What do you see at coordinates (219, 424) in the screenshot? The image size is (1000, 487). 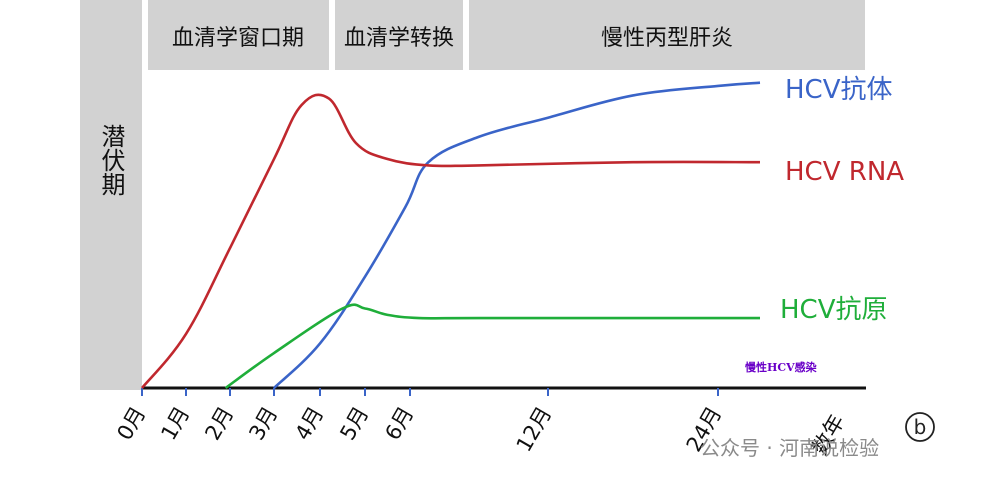 I see `x-tick-label: 2月` at bounding box center [219, 424].